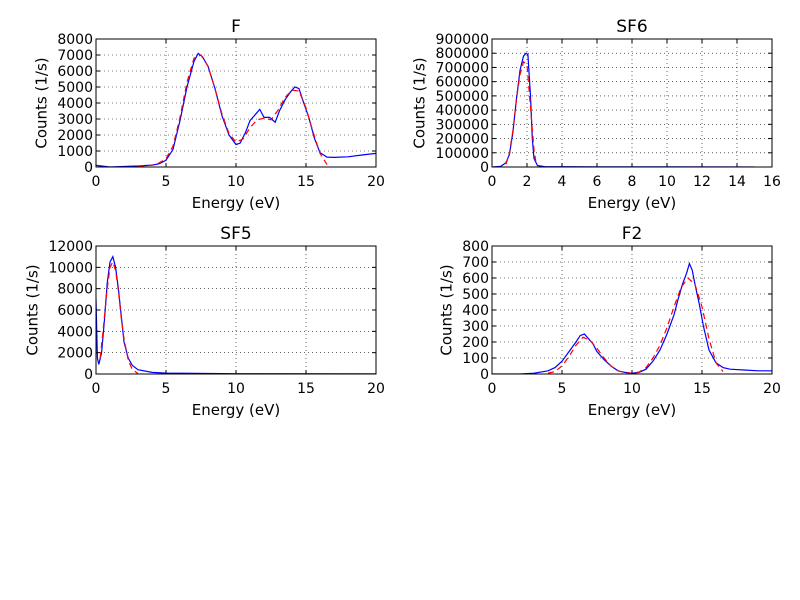 The width and height of the screenshot is (800, 600). What do you see at coordinates (75, 88) in the screenshot?
I see `y-tick-label: 5000` at bounding box center [75, 88].